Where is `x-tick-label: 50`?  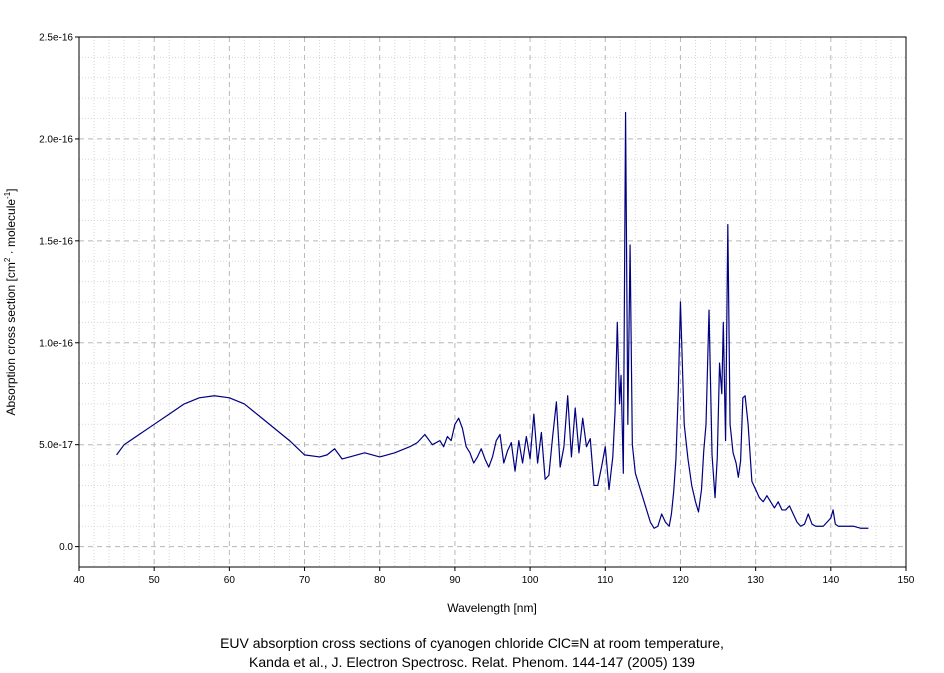
x-tick-label: 50 is located at coordinates (155, 580).